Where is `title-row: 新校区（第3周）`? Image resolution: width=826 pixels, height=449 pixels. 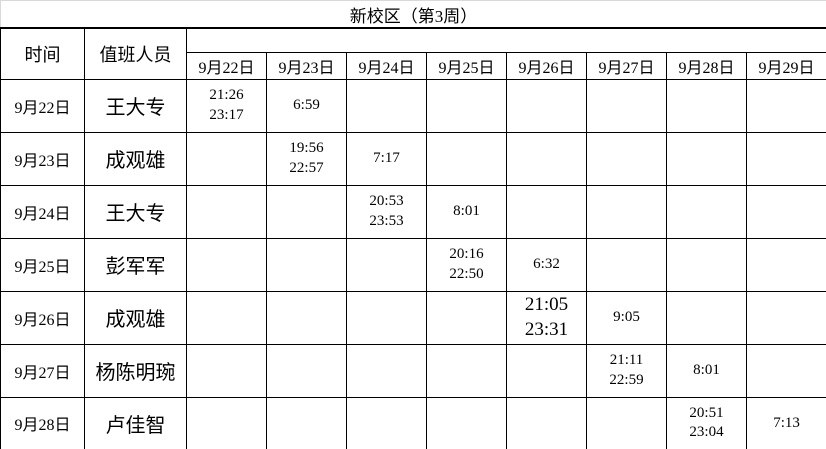 title-row: 新校区（第3周） is located at coordinates (413, 14).